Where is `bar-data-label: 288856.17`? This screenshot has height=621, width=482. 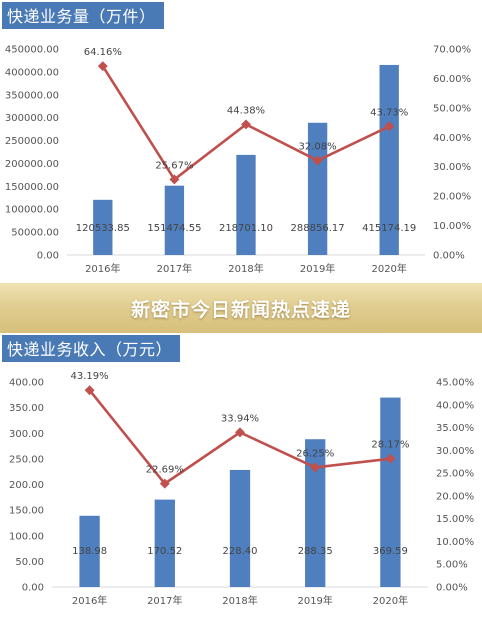
bar-data-label: 288856.17 is located at coordinates (318, 228).